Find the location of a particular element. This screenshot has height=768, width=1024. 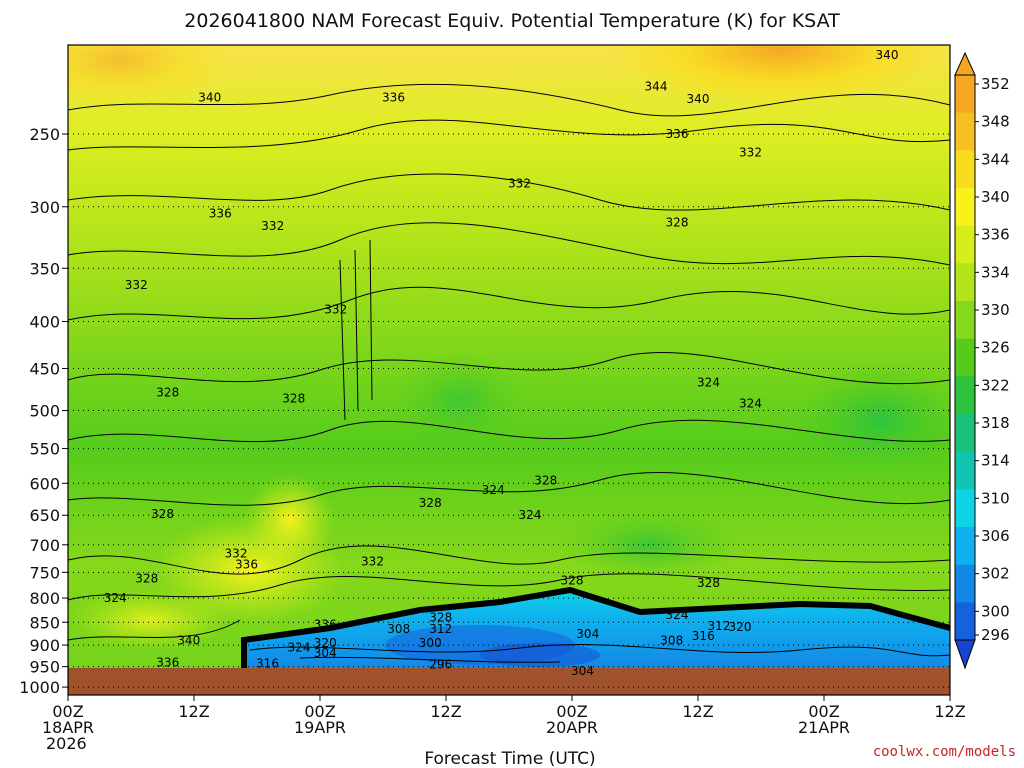

colorbar-label: 334 is located at coordinates (995, 272).